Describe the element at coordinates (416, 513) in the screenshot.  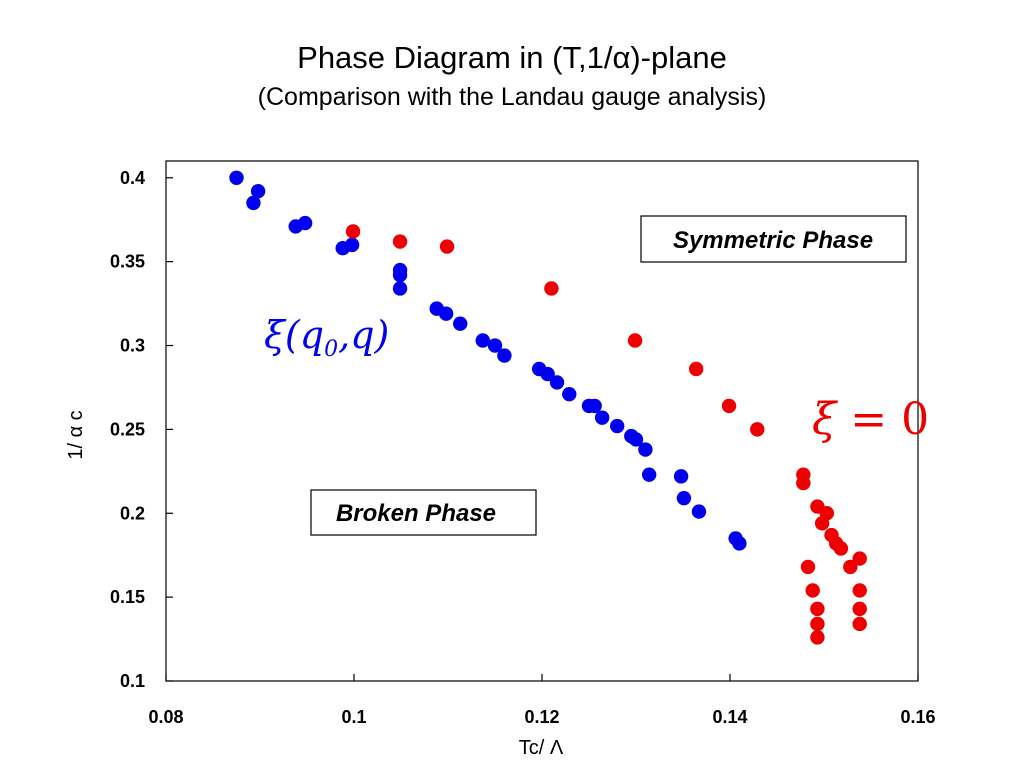
I see `broken-phase-label: Broken Phase` at that location.